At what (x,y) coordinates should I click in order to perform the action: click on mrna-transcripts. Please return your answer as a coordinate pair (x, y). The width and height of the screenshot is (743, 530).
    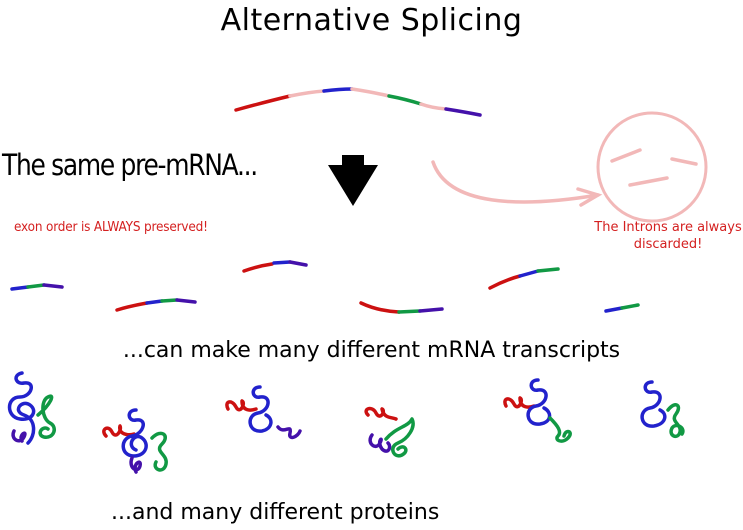
    Looking at the image, I should click on (325, 287).